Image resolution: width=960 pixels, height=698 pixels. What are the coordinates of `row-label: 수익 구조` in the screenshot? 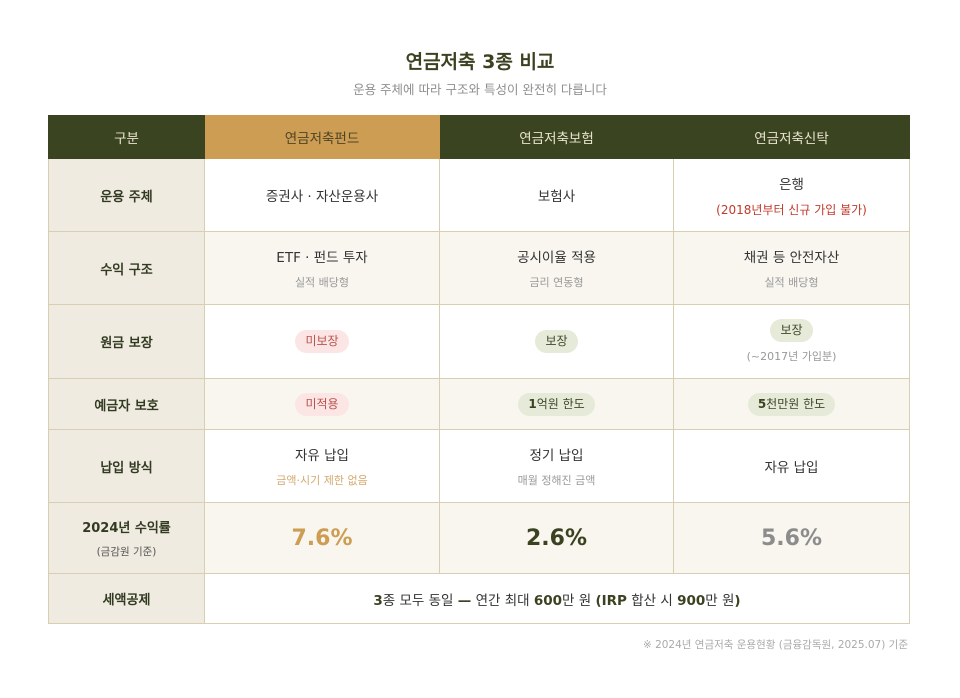 It's located at (126, 268).